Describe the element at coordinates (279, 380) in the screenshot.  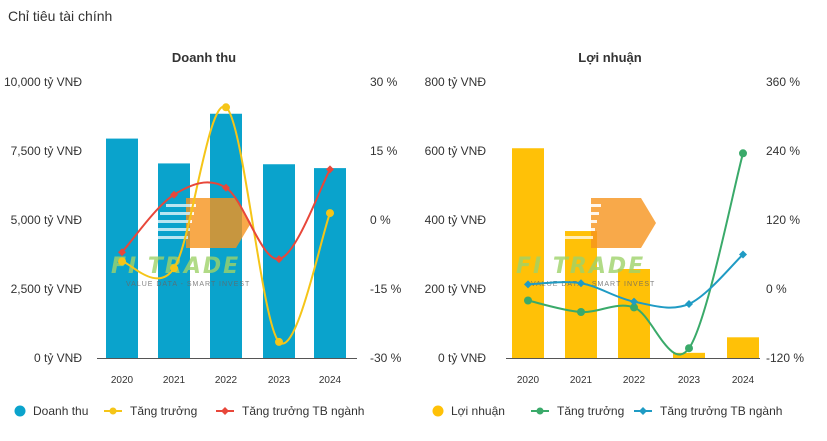
I see `revenue-category-label: 2023` at that location.